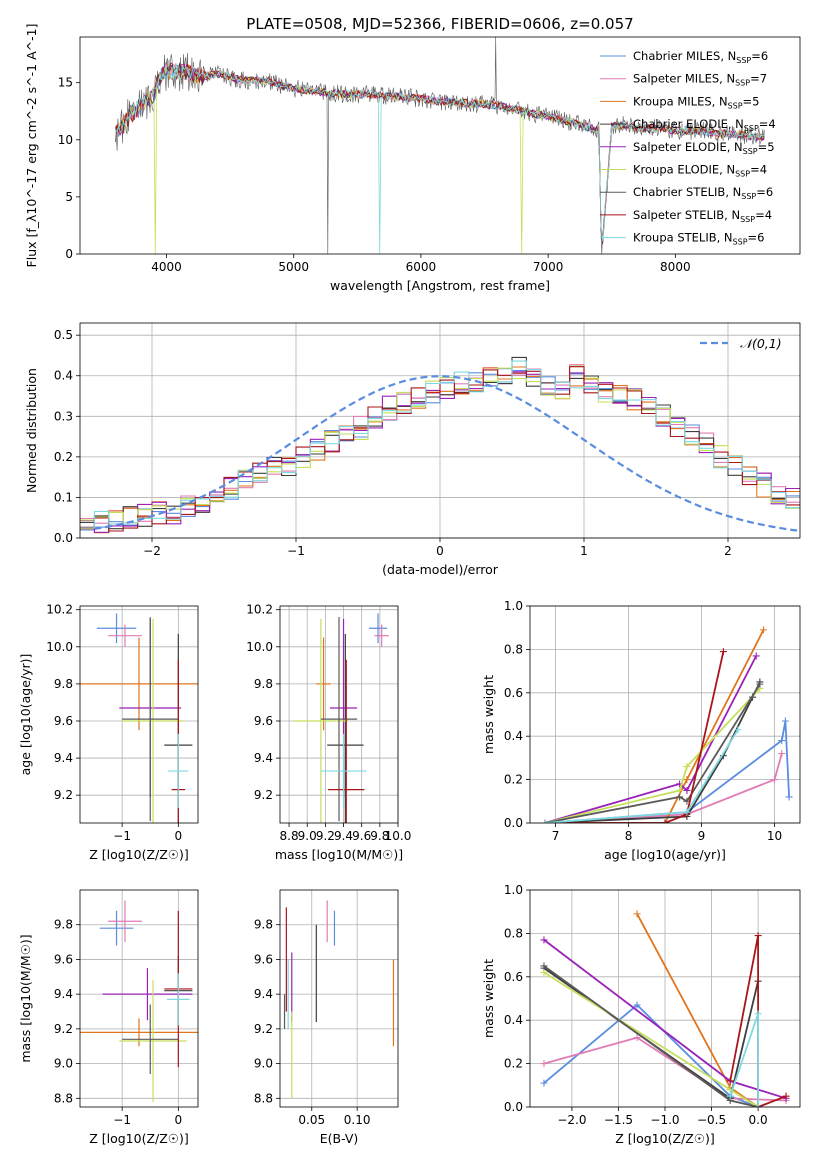 This screenshot has width=819, height=1170. I want to click on plot-area-residuals, so click(440, 445).